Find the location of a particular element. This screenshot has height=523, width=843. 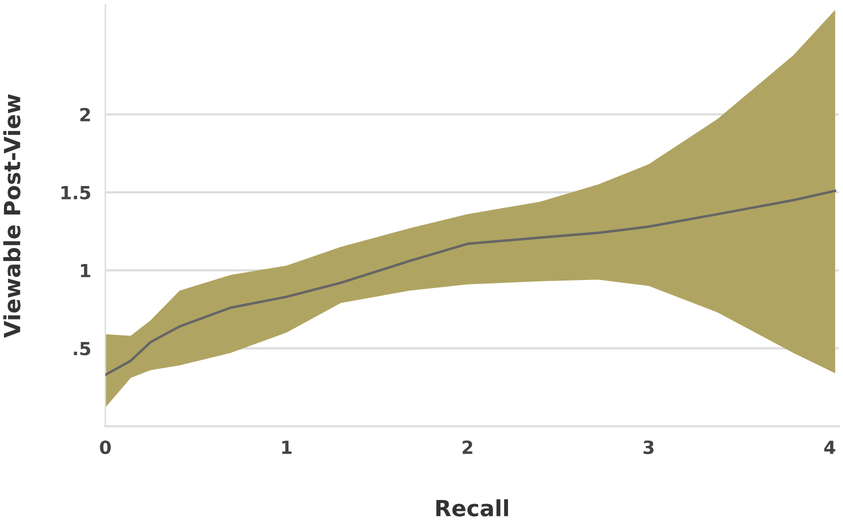

x-tick-label: 3 is located at coordinates (649, 447).